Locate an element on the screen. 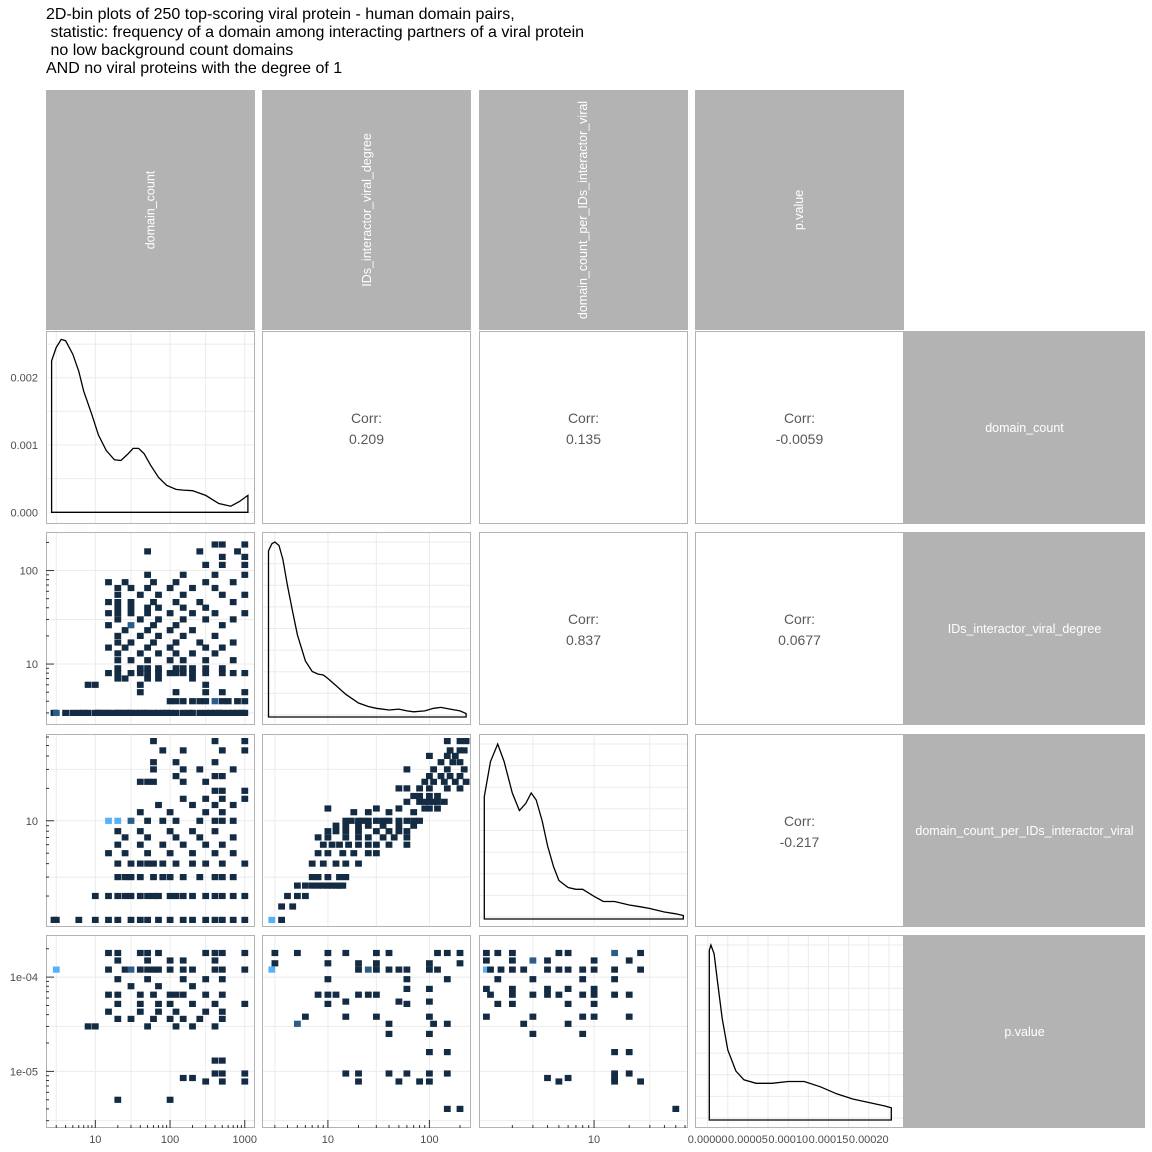 This screenshot has width=1152, height=1152. strip-label: IDs_interactor_viral_degree is located at coordinates (1024, 628).